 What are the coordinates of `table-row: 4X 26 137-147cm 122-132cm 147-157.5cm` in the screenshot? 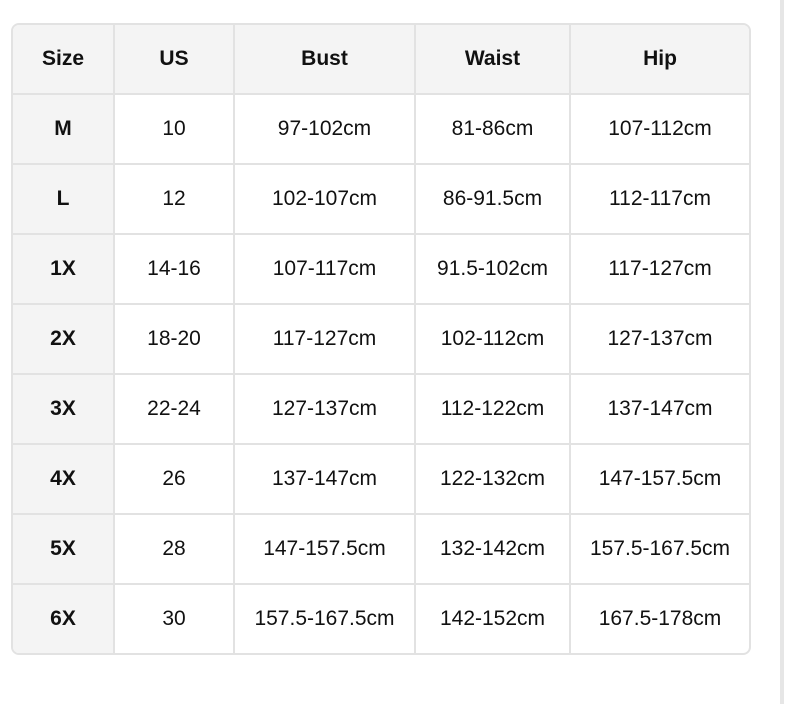 It's located at (381, 479).